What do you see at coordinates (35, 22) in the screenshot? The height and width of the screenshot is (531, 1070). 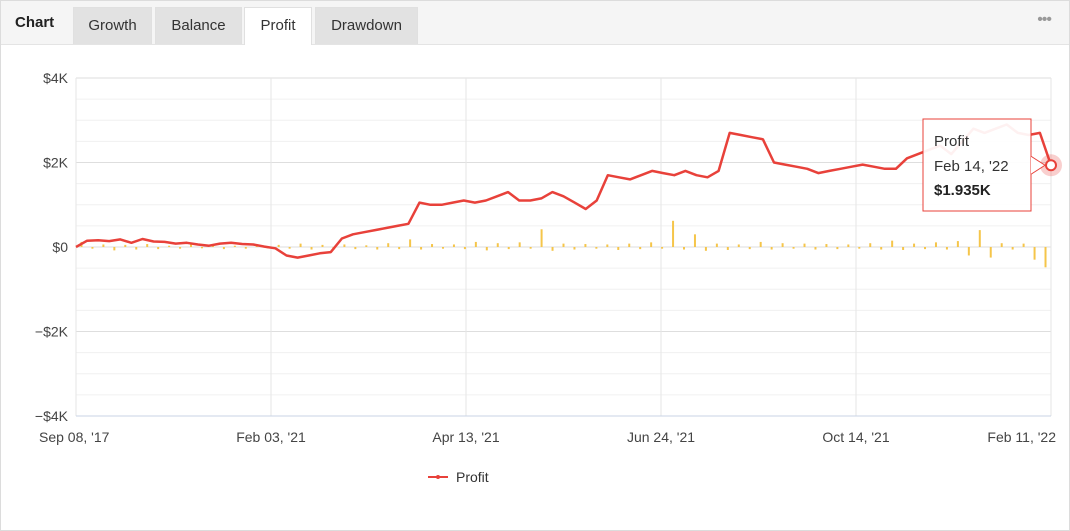 I see `chart-tab-title: Chart` at bounding box center [35, 22].